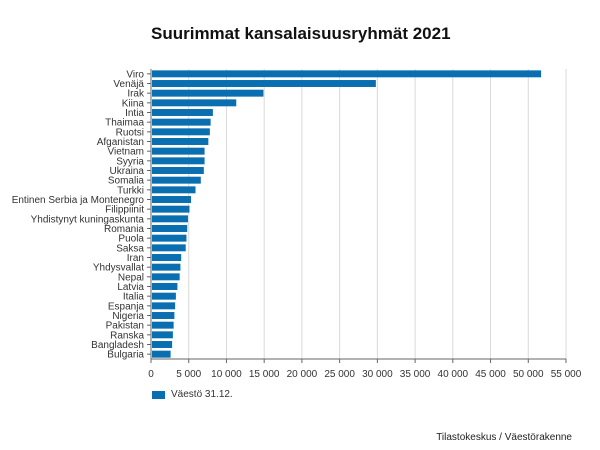  I want to click on category-label: Bulgaria, so click(125, 355).